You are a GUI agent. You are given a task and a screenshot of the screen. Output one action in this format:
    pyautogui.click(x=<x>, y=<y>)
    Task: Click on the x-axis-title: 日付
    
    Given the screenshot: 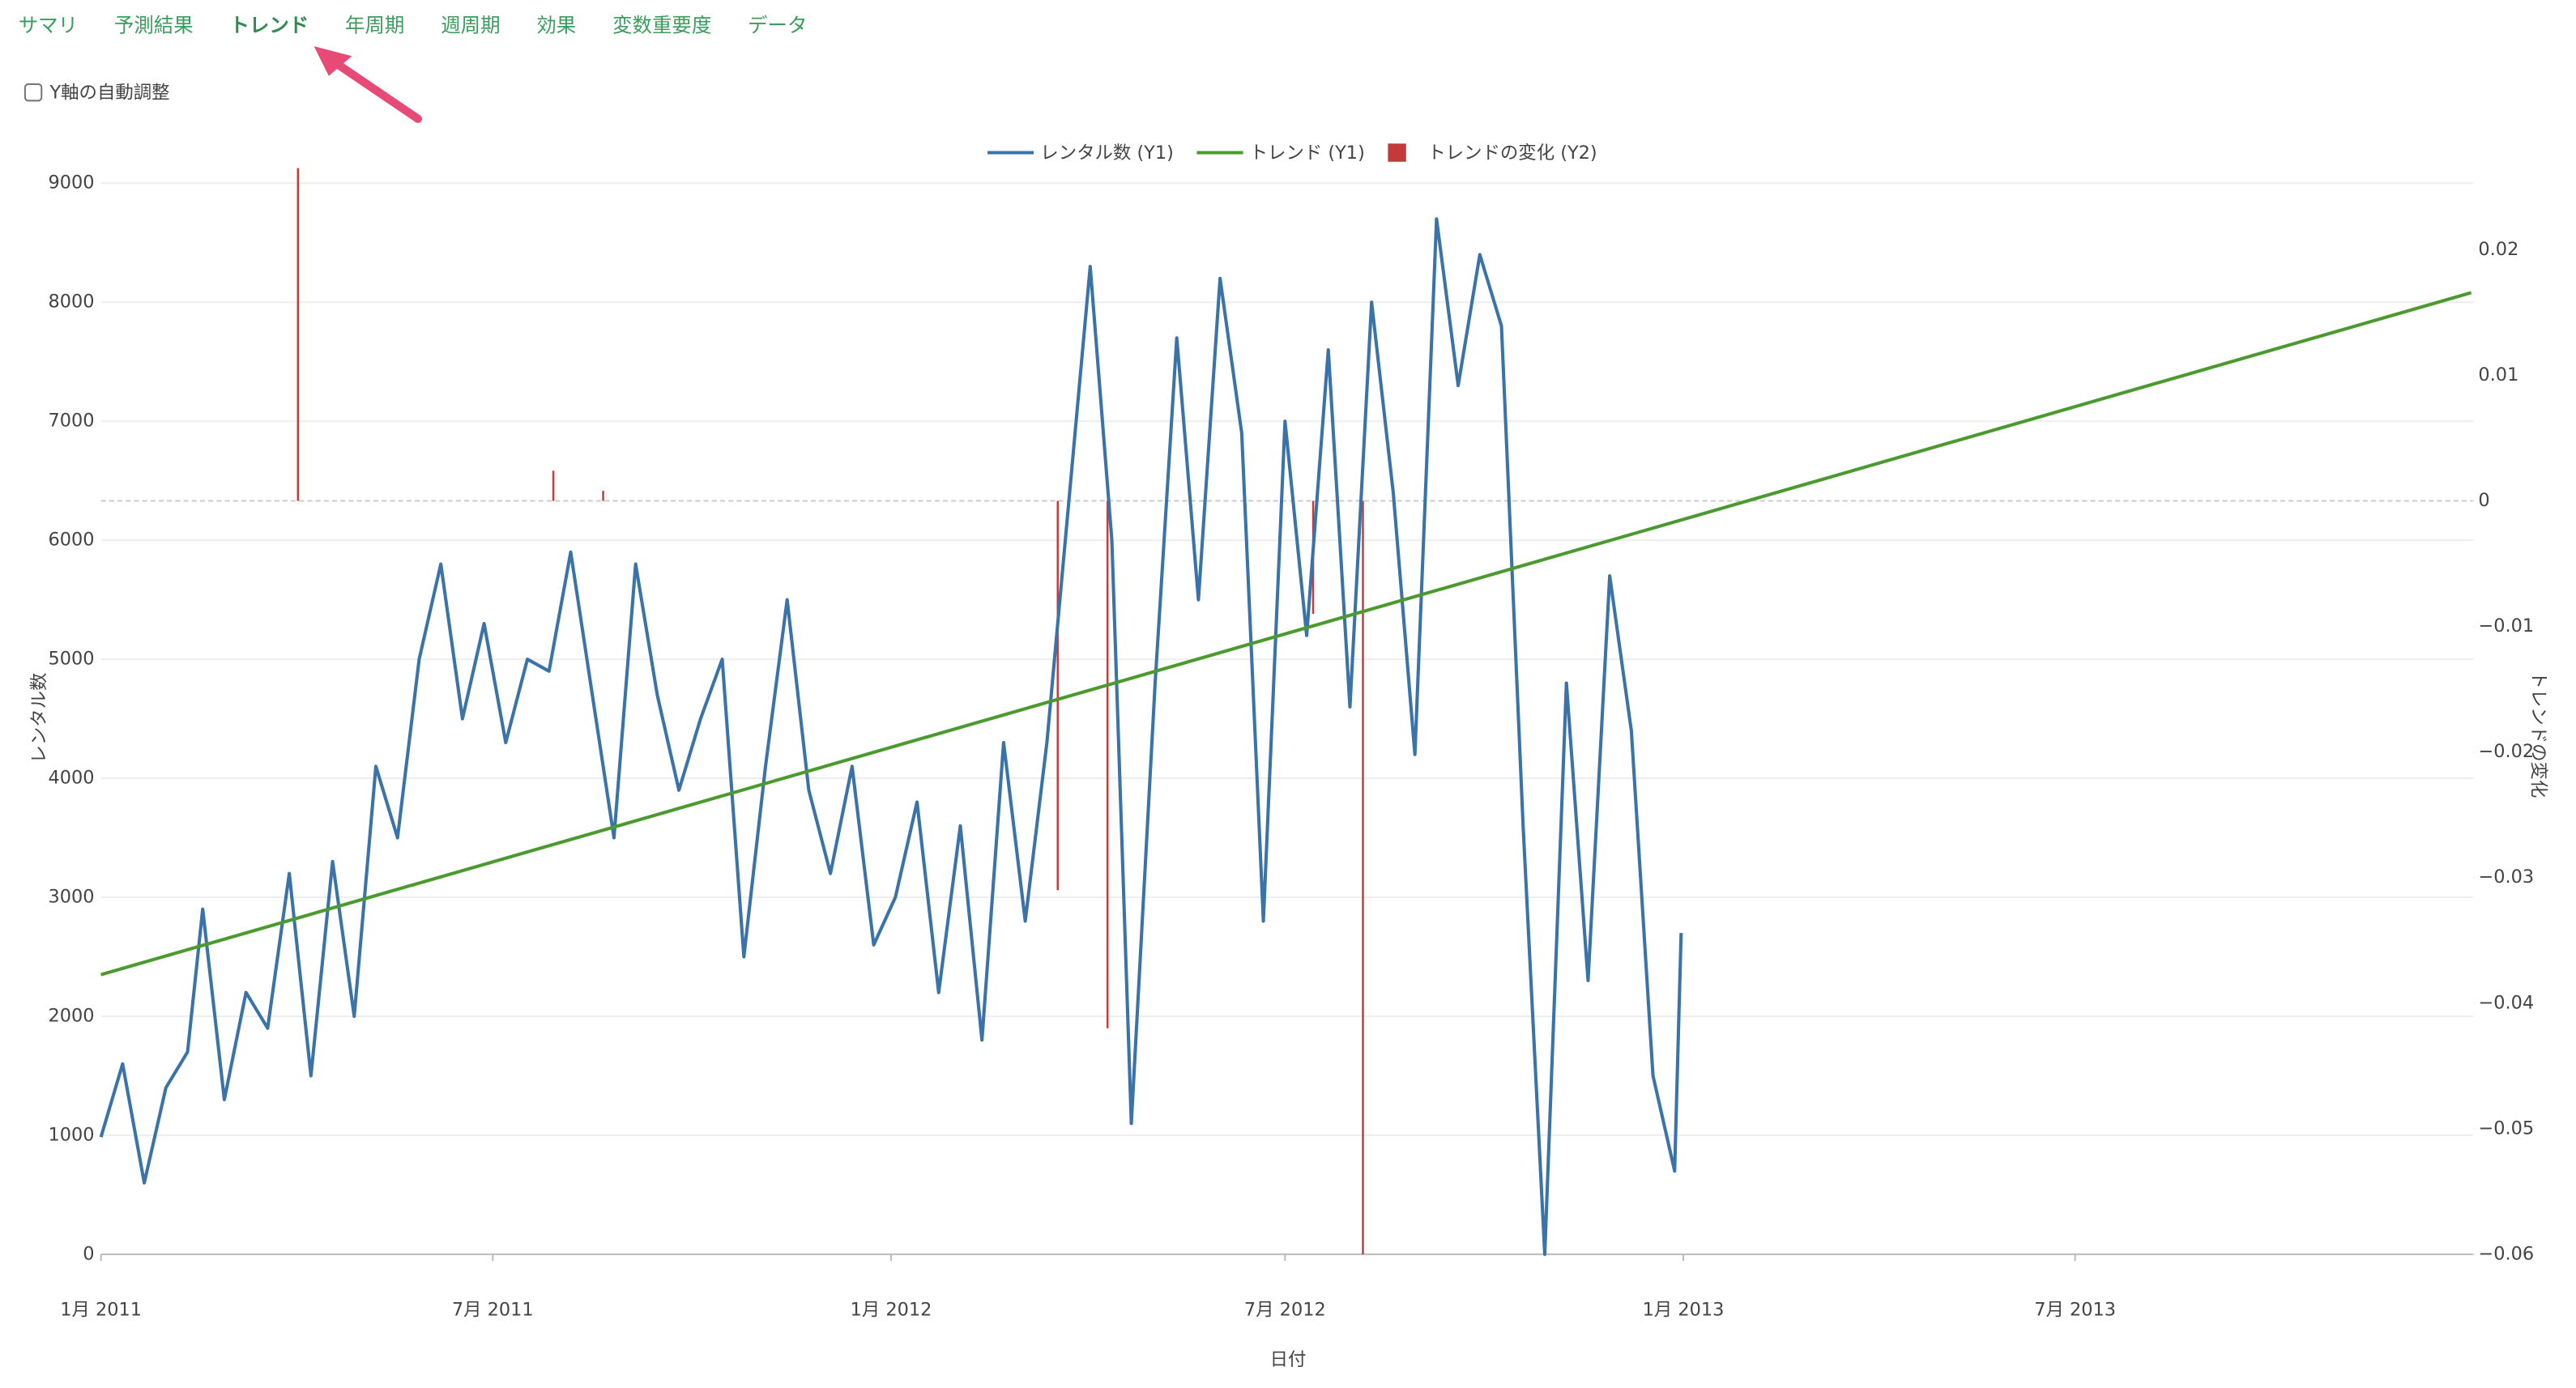 What is the action you would take?
    pyautogui.click(x=1288, y=1359)
    